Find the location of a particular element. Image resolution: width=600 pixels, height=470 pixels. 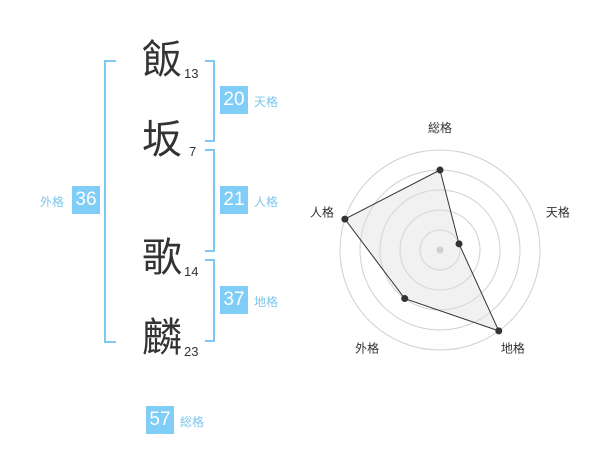

stroke-count-3: 14 is located at coordinates (191, 271).